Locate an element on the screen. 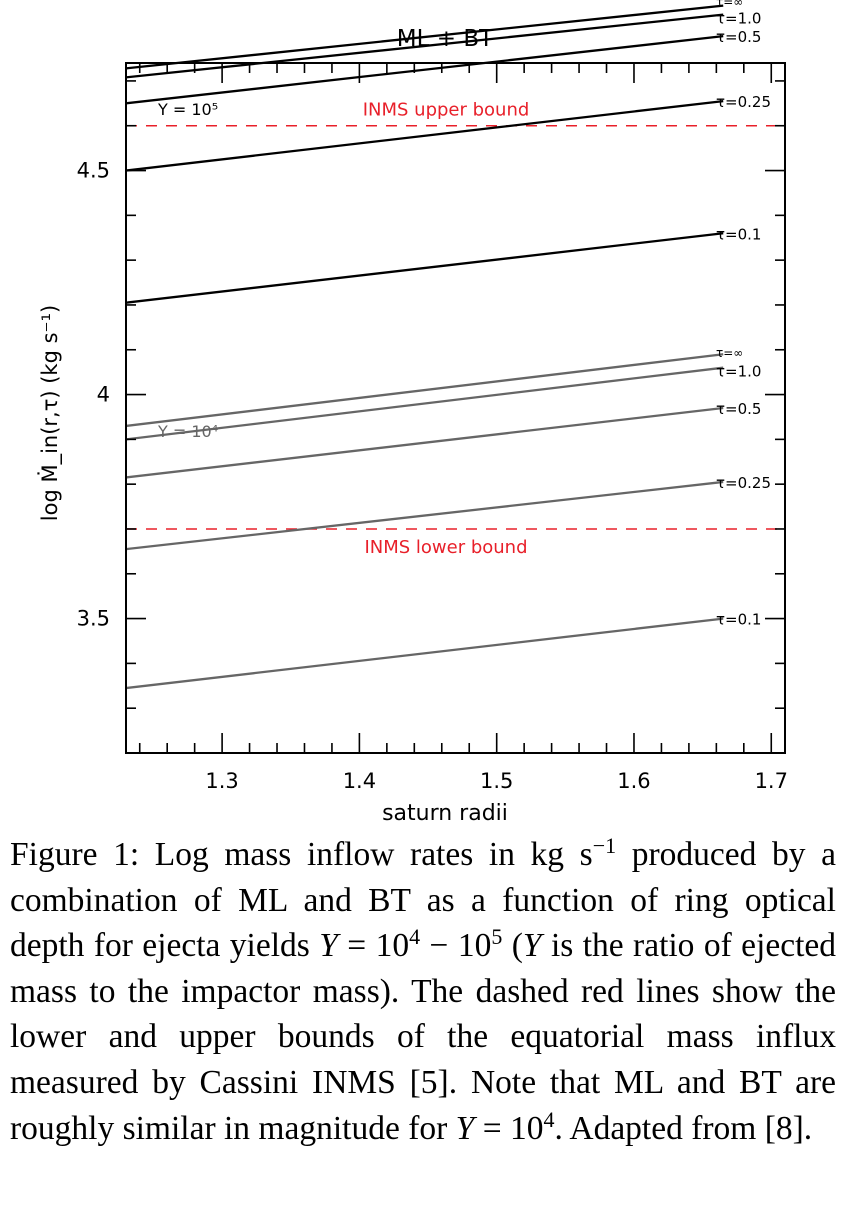  caption-superscript: −1 is located at coordinates (604, 845).